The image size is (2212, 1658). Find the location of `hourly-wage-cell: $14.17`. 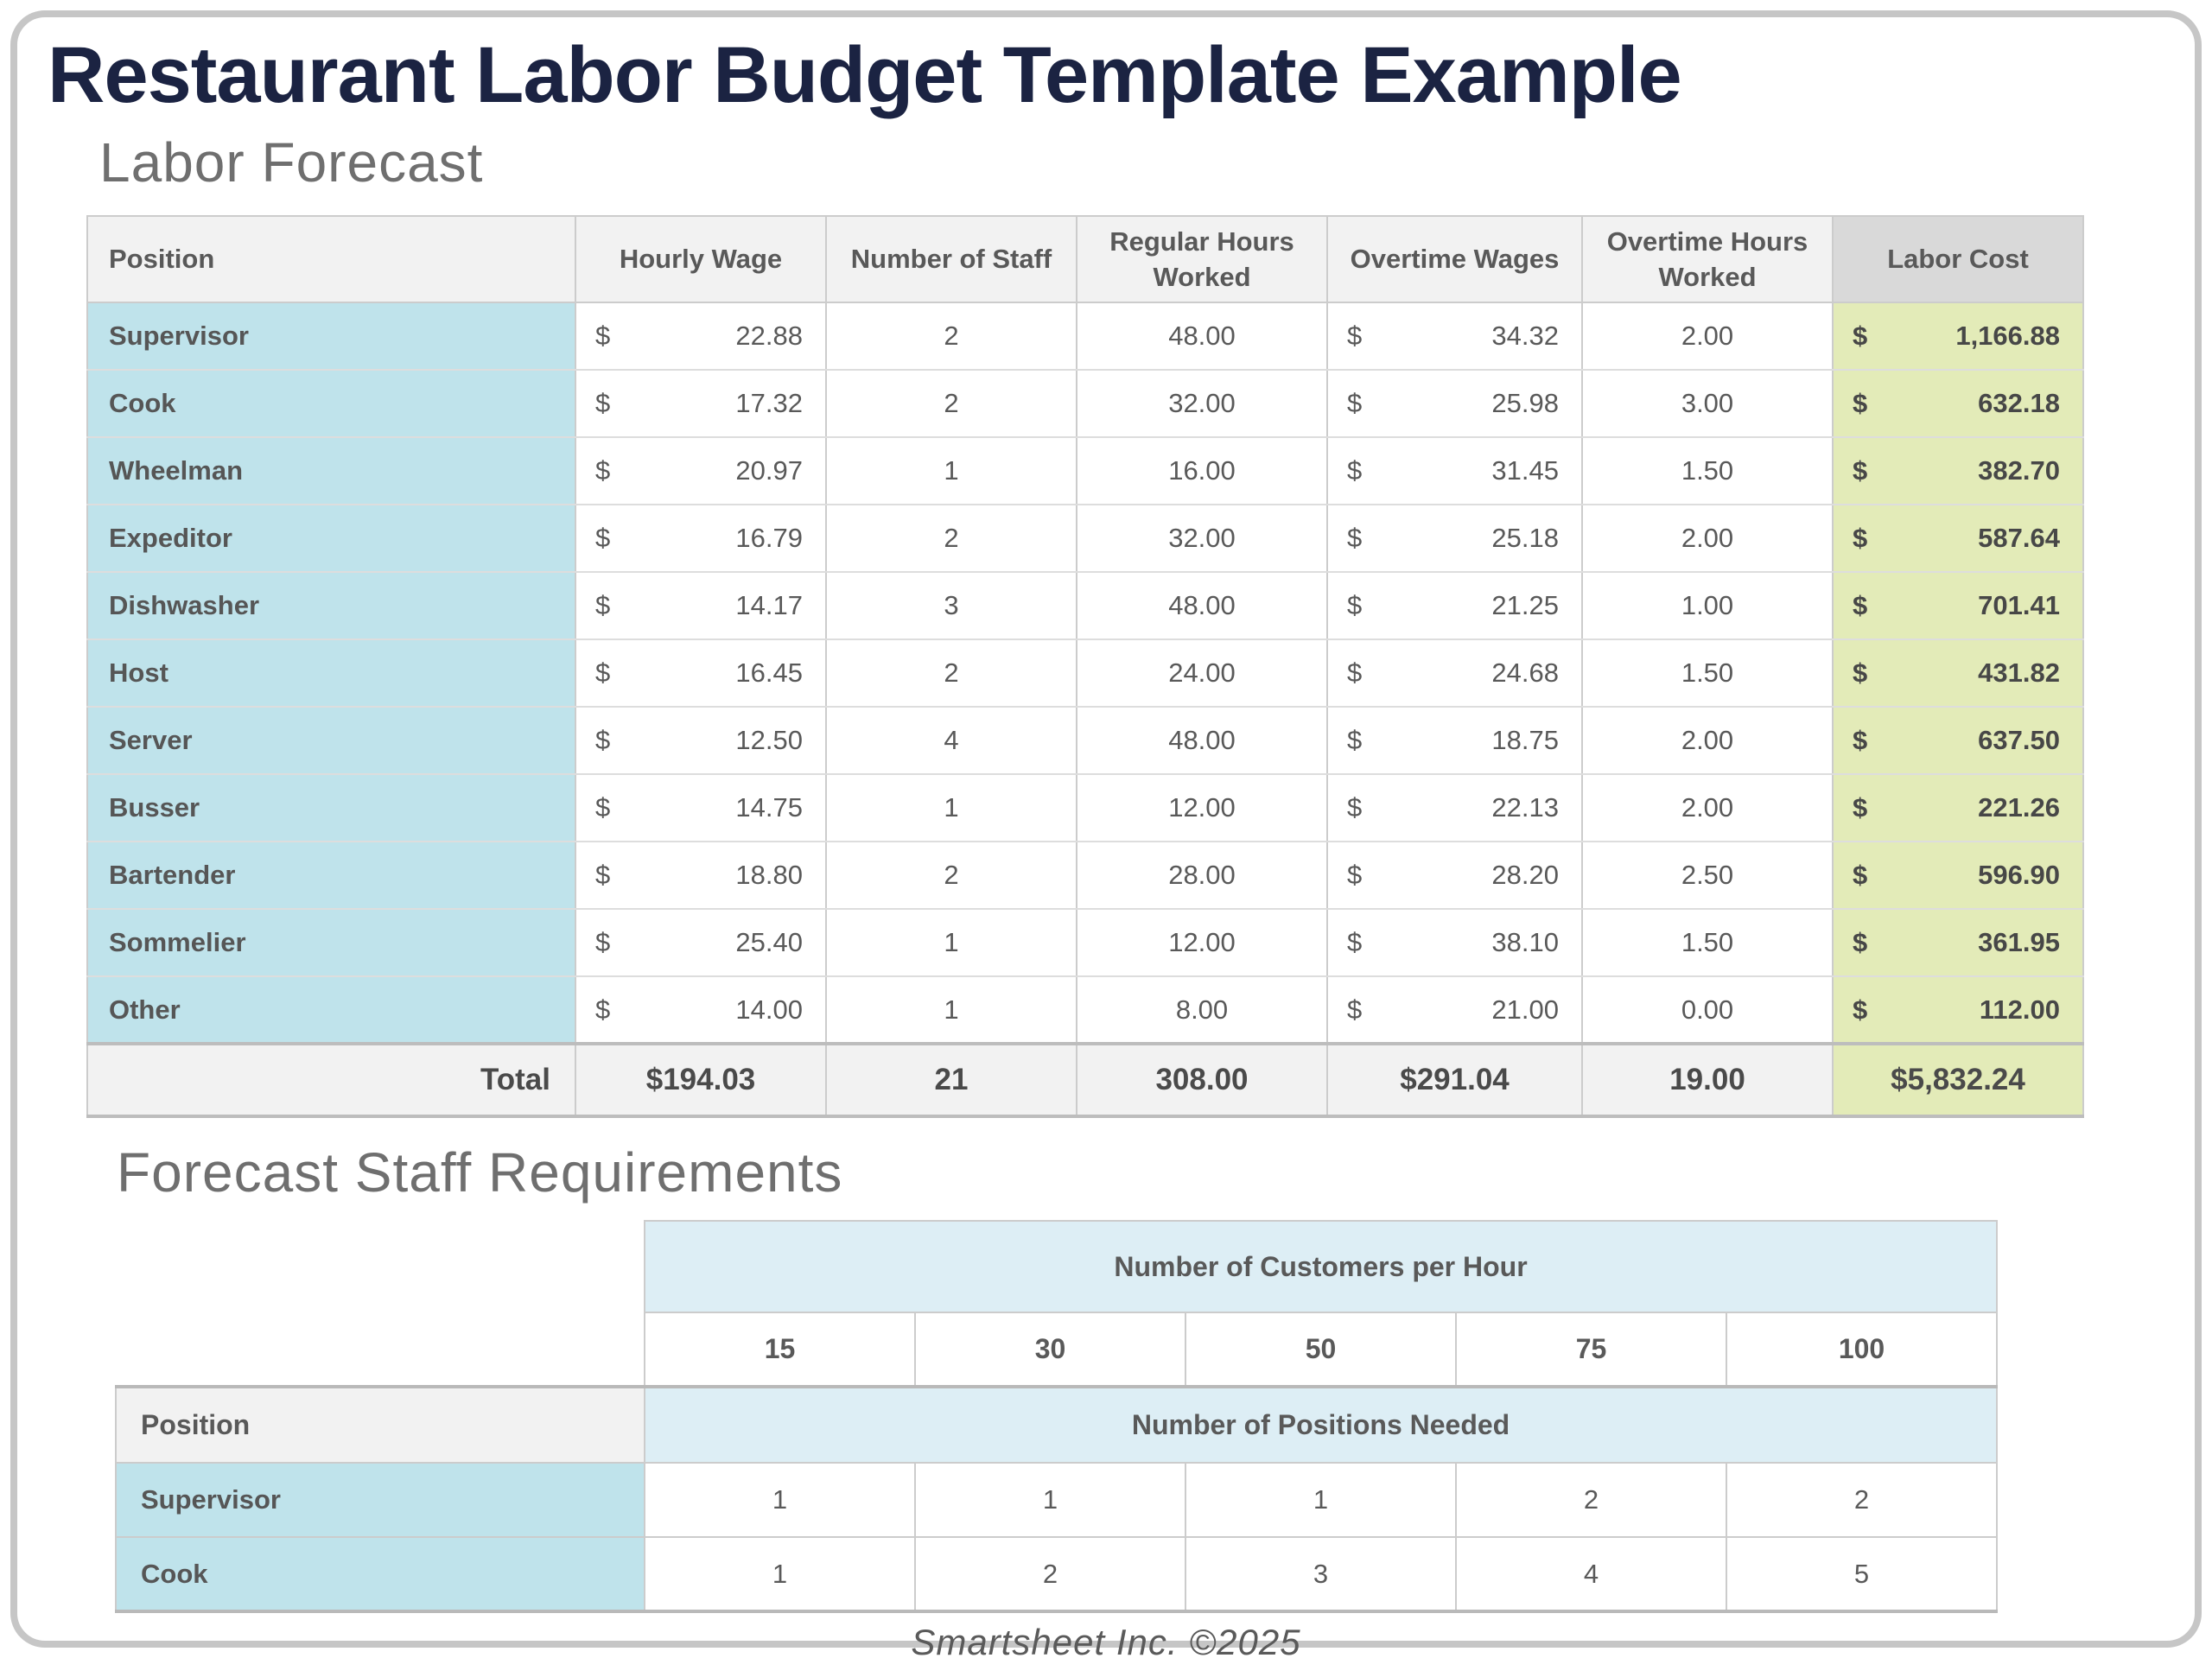

hourly-wage-cell: $14.17 is located at coordinates (701, 606).